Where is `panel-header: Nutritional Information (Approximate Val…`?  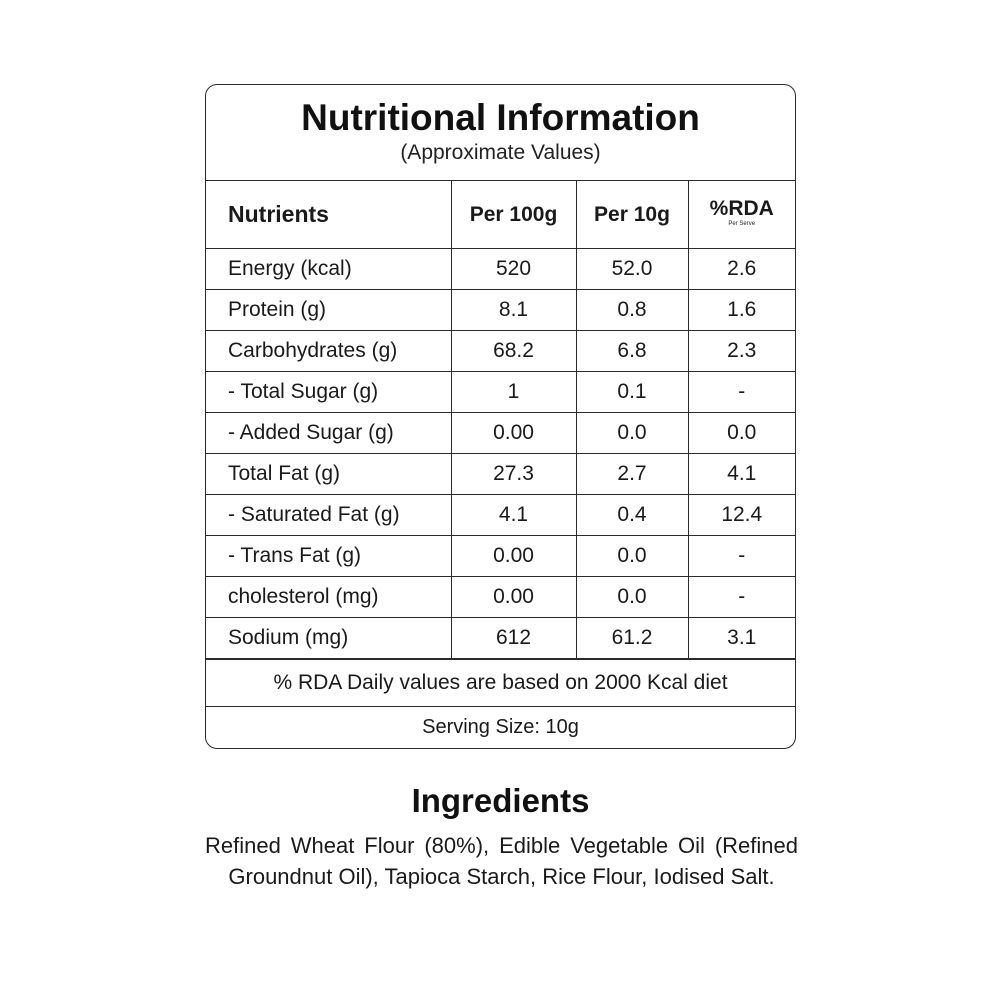
panel-header: Nutritional Information (Approximate Val… is located at coordinates (500, 133).